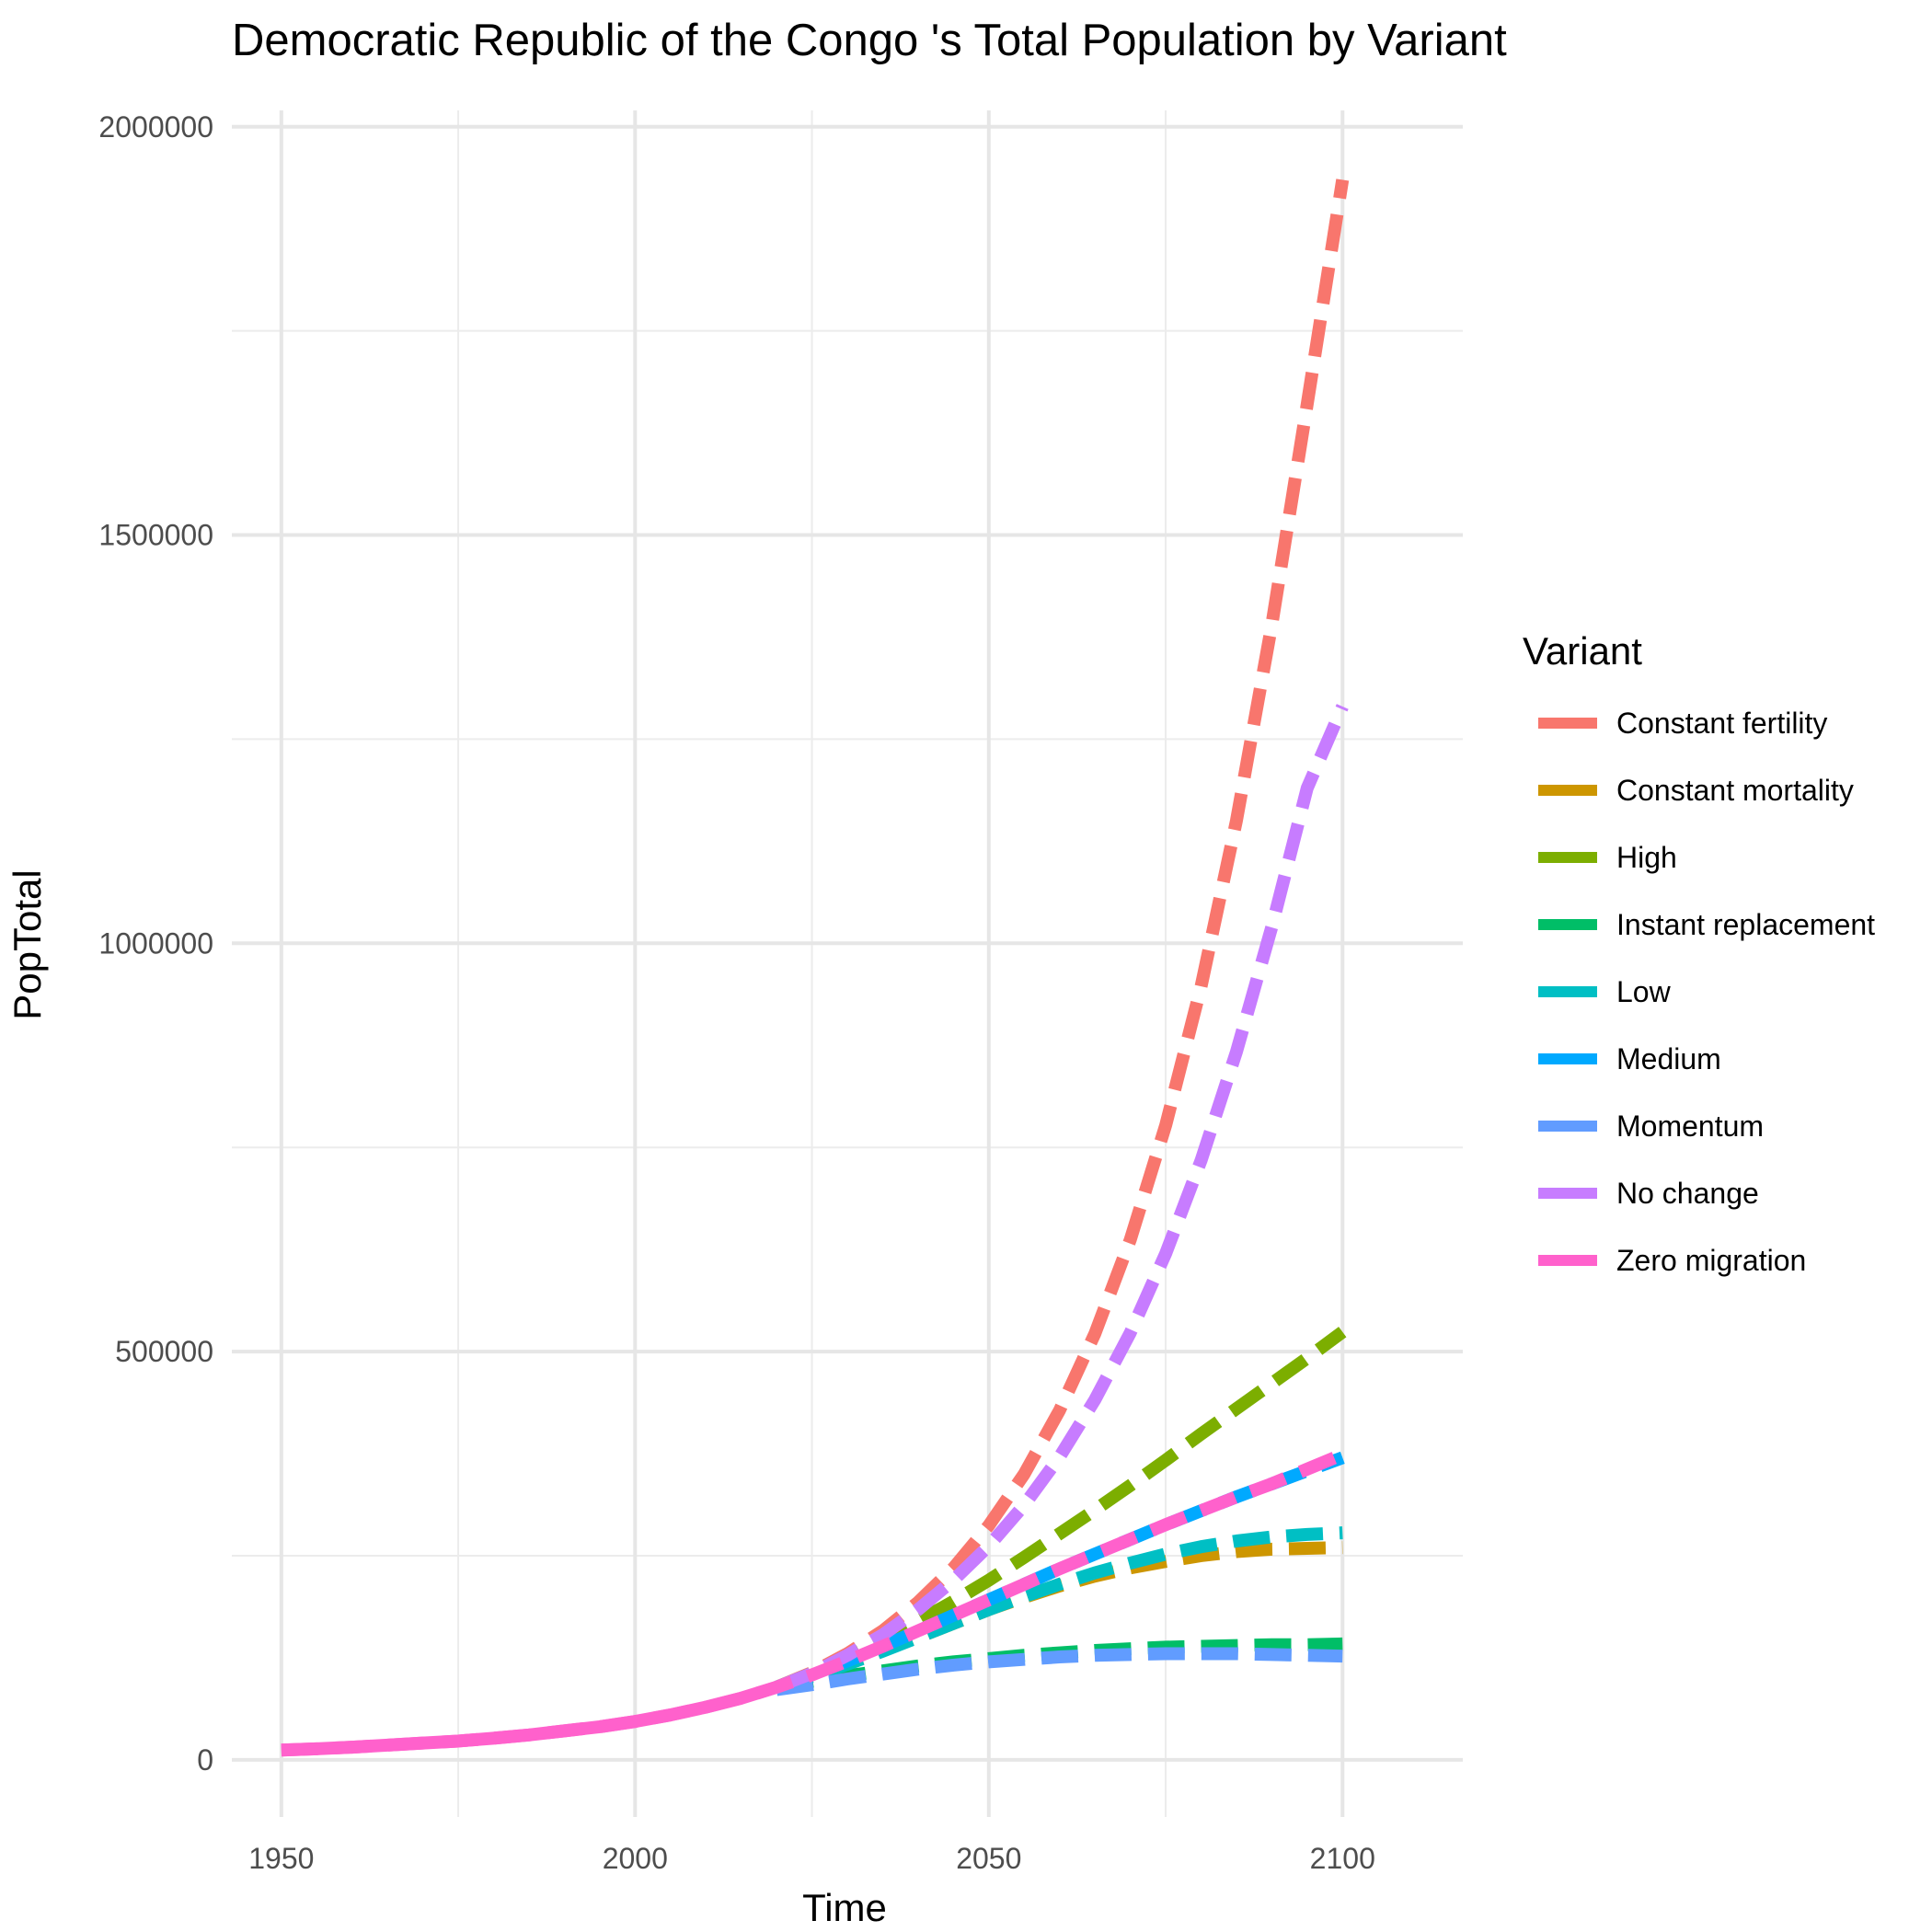 The height and width of the screenshot is (1932, 1932). I want to click on x-axis-title: Time, so click(844, 1907).